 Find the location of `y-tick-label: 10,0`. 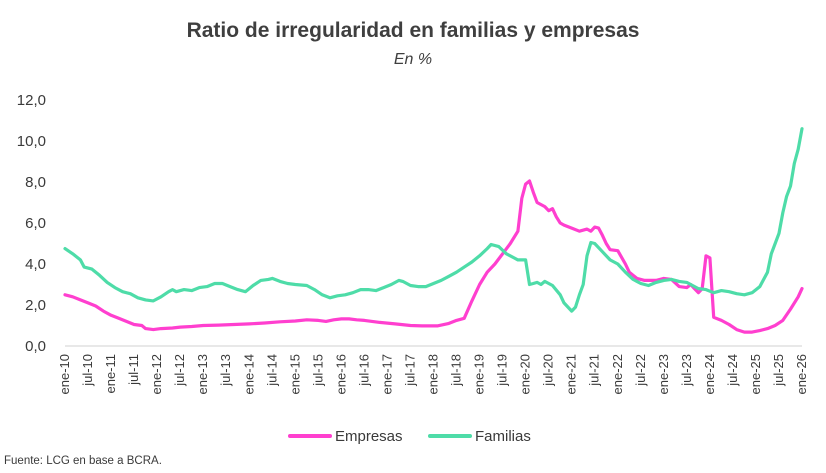

y-tick-label: 10,0 is located at coordinates (31, 141).